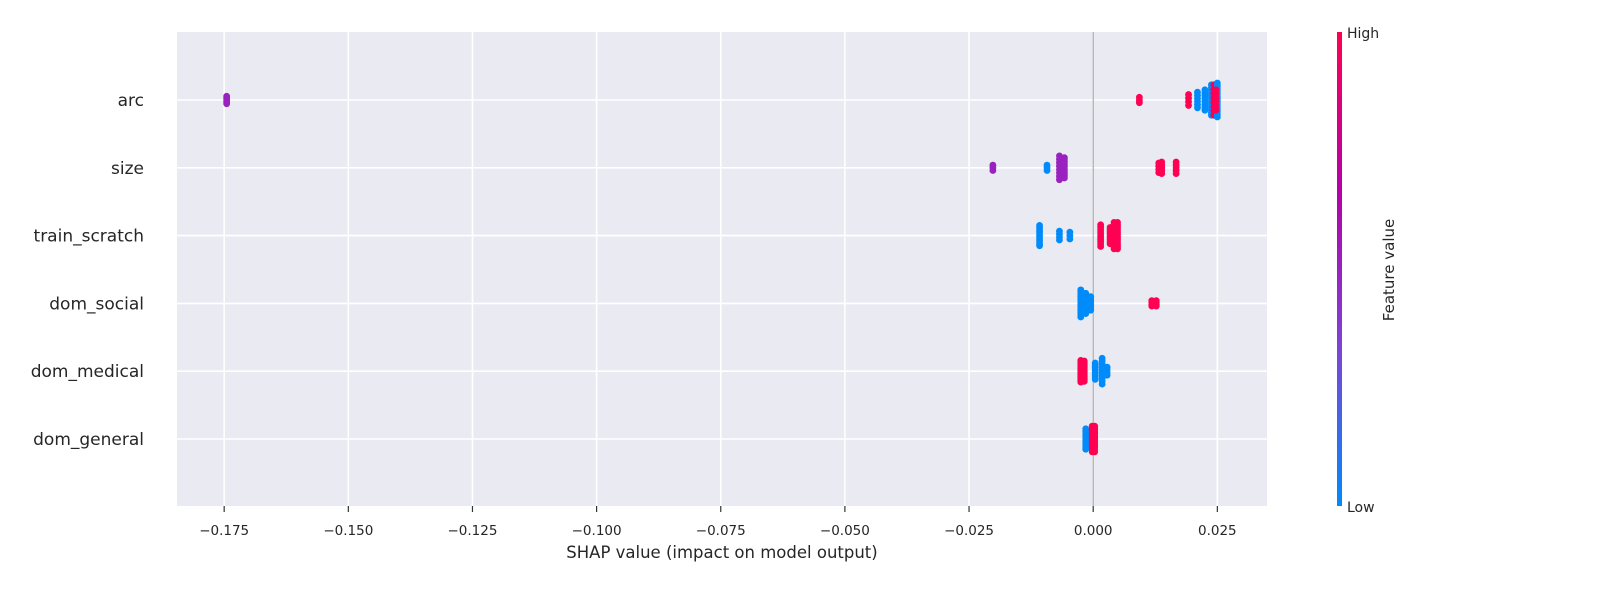  Describe the element at coordinates (969, 531) in the screenshot. I see `x-tick-label: −0.025` at that location.